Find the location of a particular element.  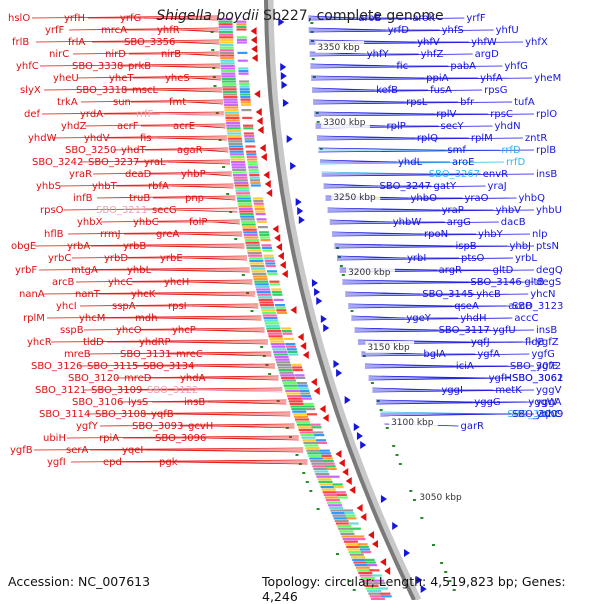

gene-label-left: greA is located at coordinates (167, 234).